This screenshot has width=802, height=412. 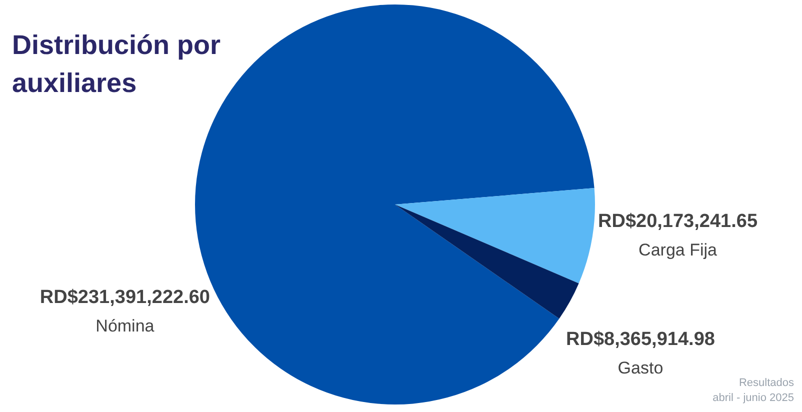 What do you see at coordinates (766, 383) in the screenshot?
I see `text: Resultados` at bounding box center [766, 383].